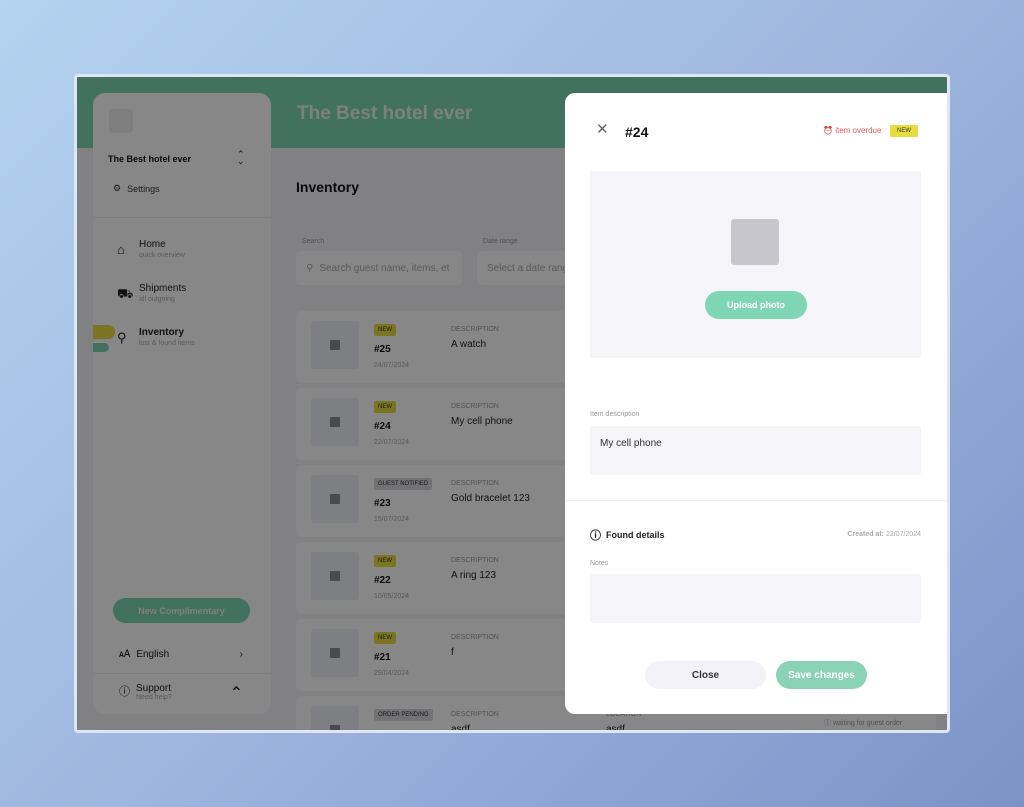  What do you see at coordinates (821, 675) in the screenshot?
I see `save-changes-button: Save changes` at bounding box center [821, 675].